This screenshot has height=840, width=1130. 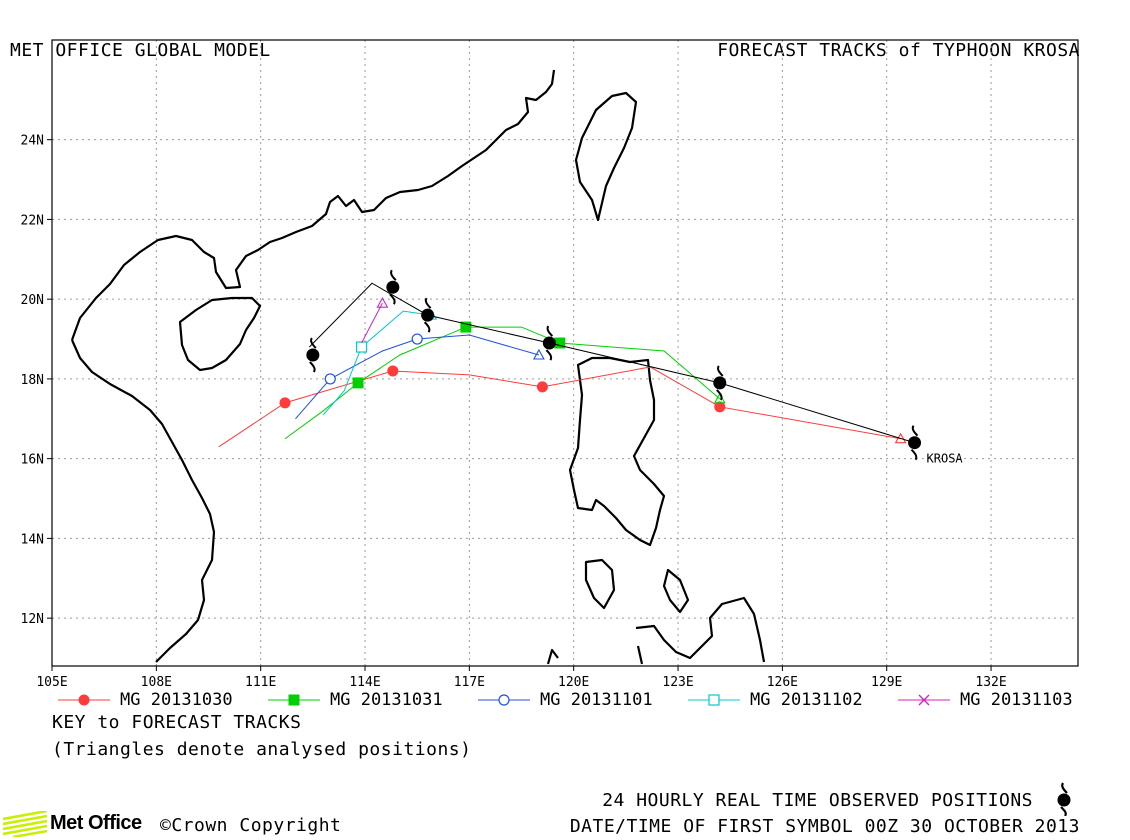 I want to click on legend-item-mg-20131102: MG 20131102, so click(x=775, y=700).